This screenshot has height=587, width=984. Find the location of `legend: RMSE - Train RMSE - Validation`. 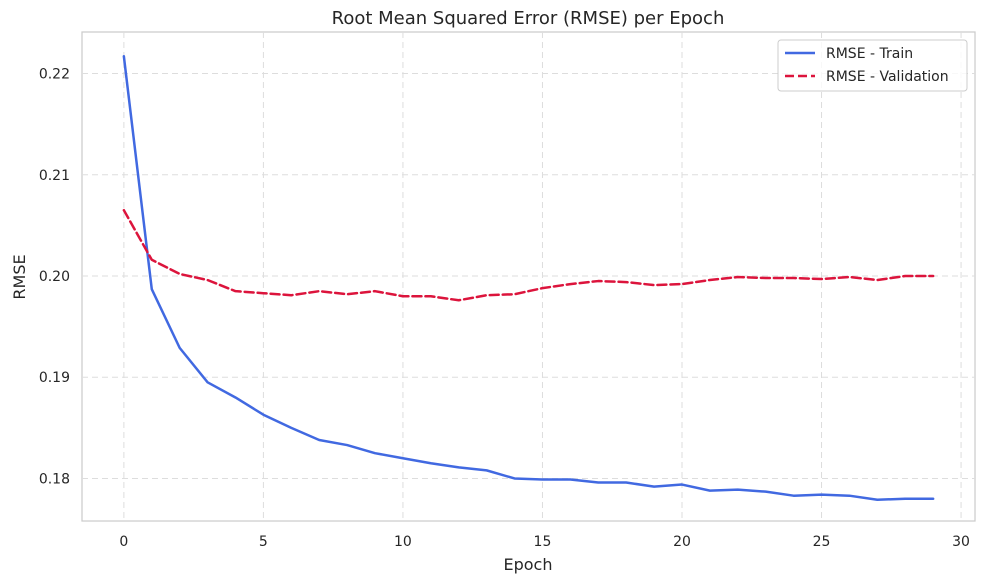

legend: RMSE - Train RMSE - Validation is located at coordinates (872, 65).